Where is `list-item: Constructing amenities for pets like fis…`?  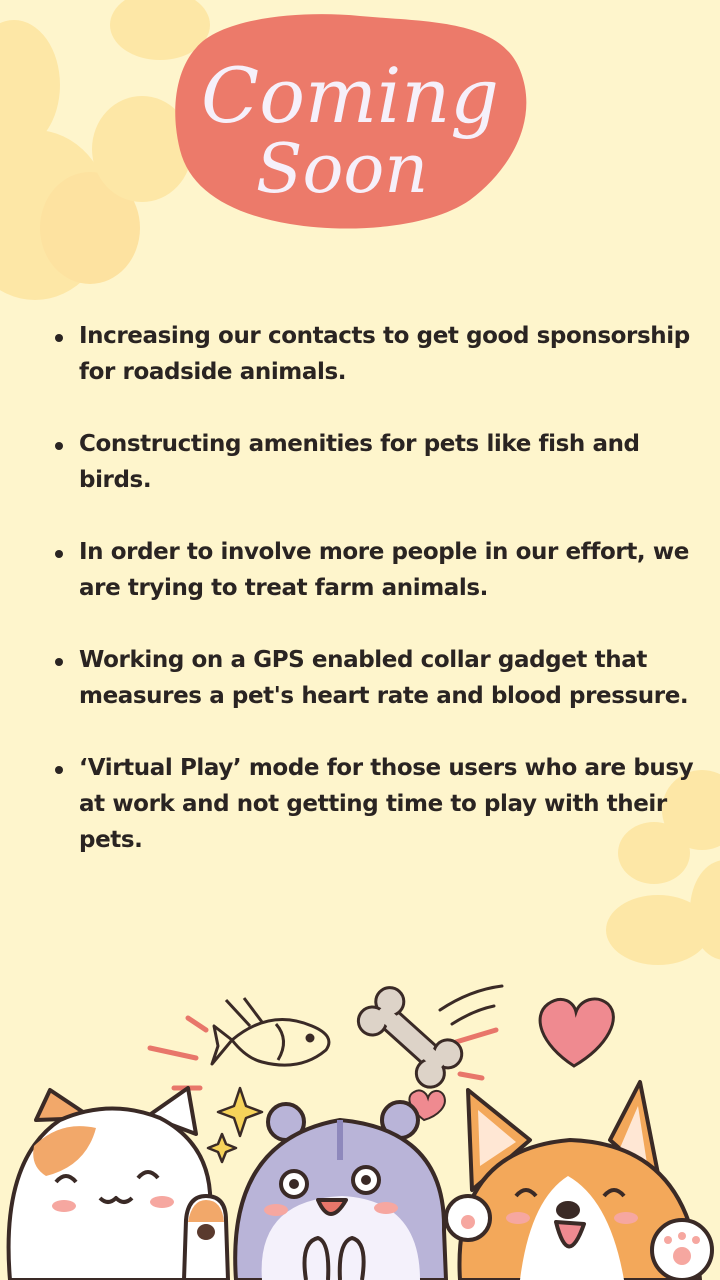 list-item: Constructing amenities for pets like fis… is located at coordinates (371, 462).